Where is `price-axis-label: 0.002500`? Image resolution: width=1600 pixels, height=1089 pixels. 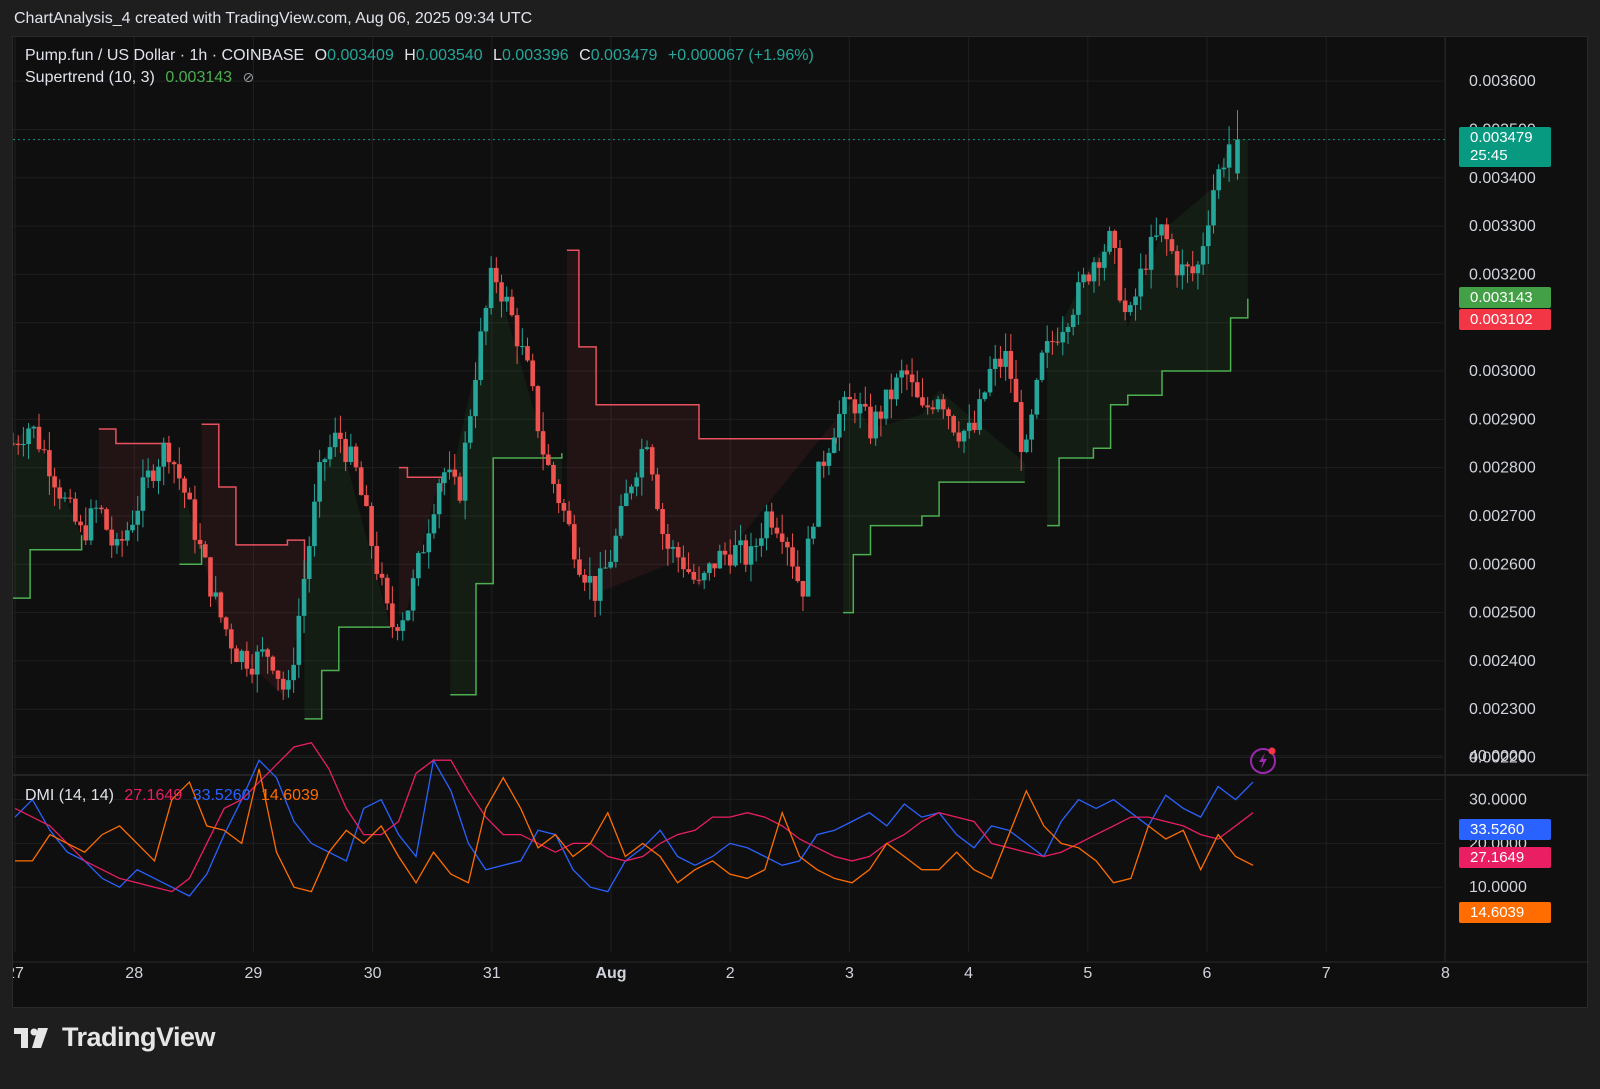
price-axis-label: 0.002500 is located at coordinates (1502, 613).